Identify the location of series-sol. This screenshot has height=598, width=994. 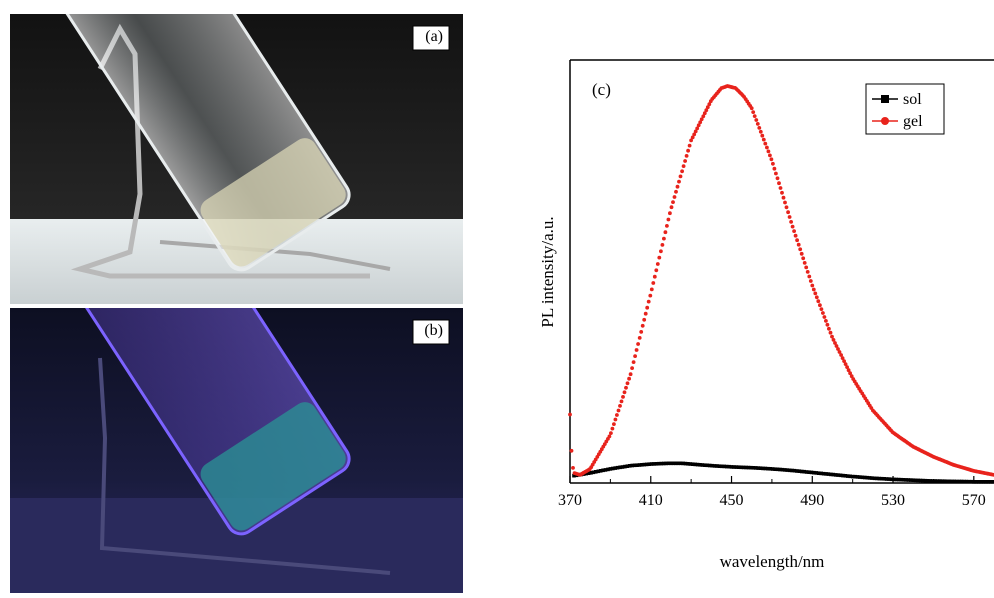
(783, 472).